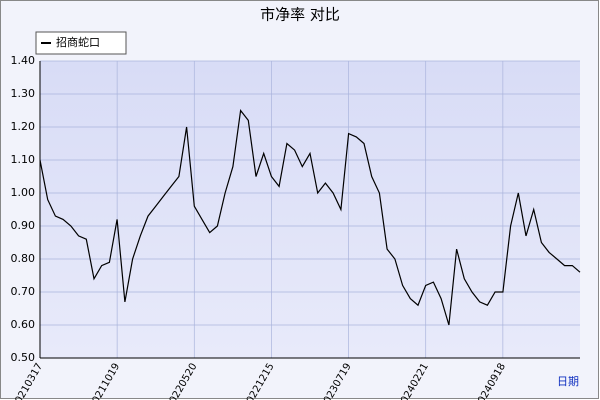  What do you see at coordinates (23, 225) in the screenshot?
I see `y-tick-label: 0.90` at bounding box center [23, 225].